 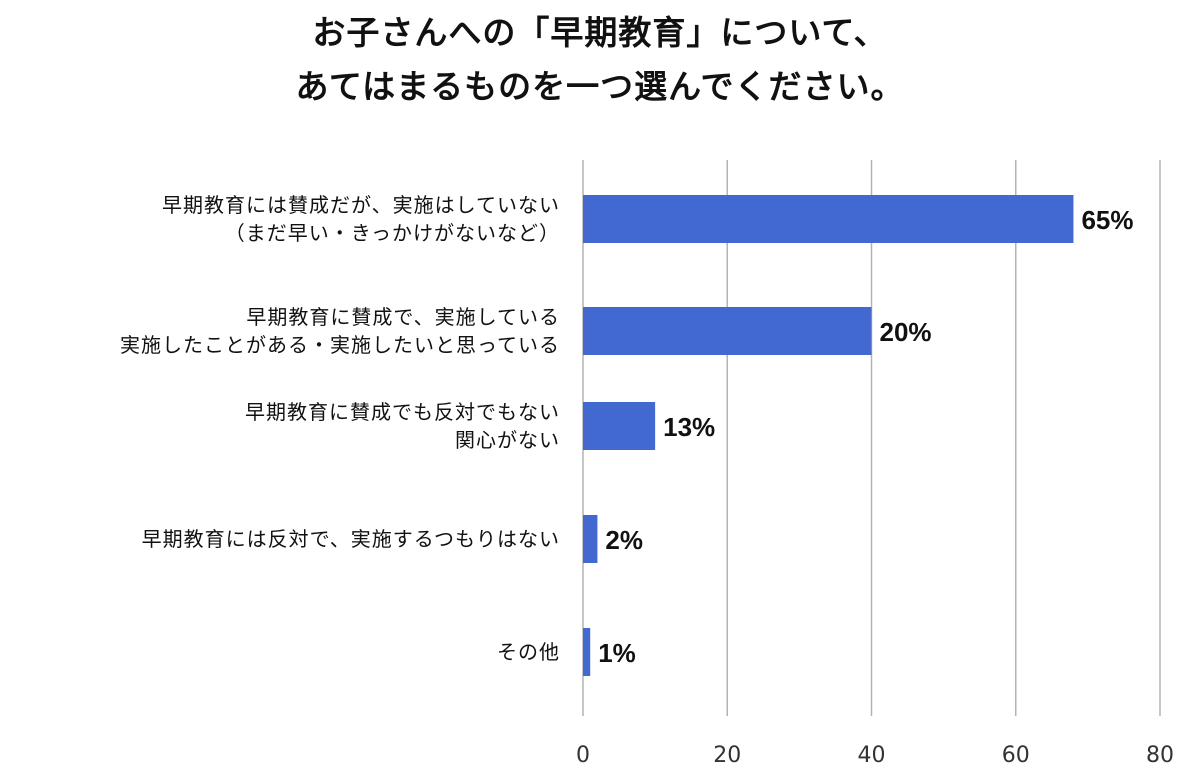 I want to click on x-tick-label: 80, so click(x=1160, y=755).